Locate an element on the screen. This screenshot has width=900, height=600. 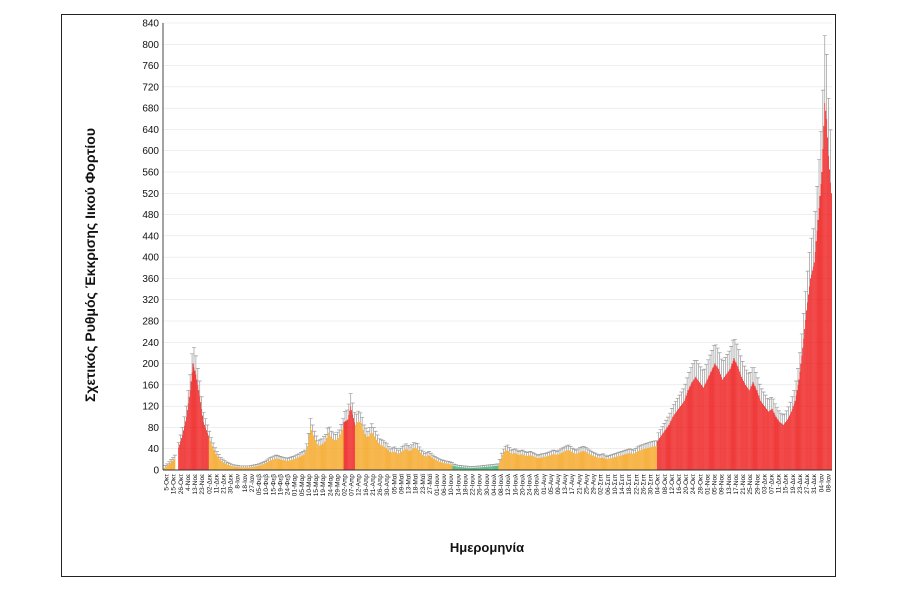
x-tick-label: 29-Αυγ is located at coordinates (594, 483).